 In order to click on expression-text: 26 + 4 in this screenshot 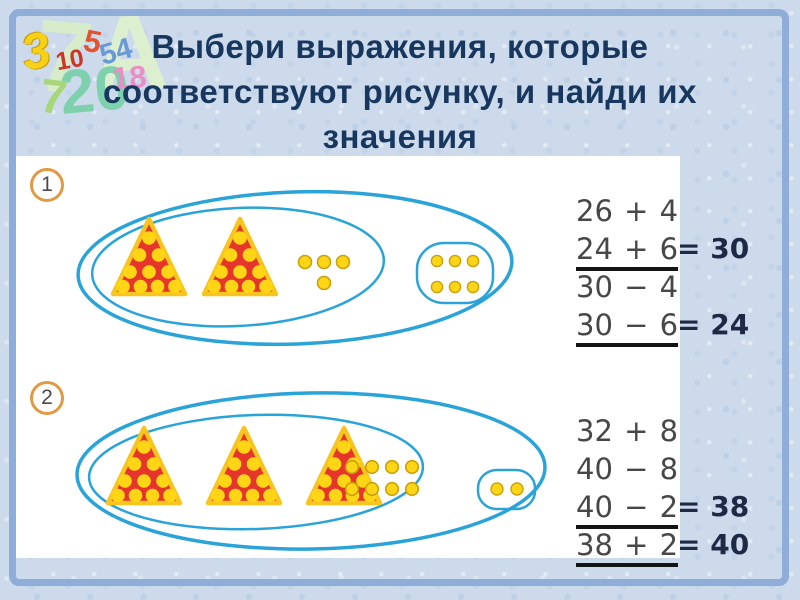, I will do `click(627, 211)`.